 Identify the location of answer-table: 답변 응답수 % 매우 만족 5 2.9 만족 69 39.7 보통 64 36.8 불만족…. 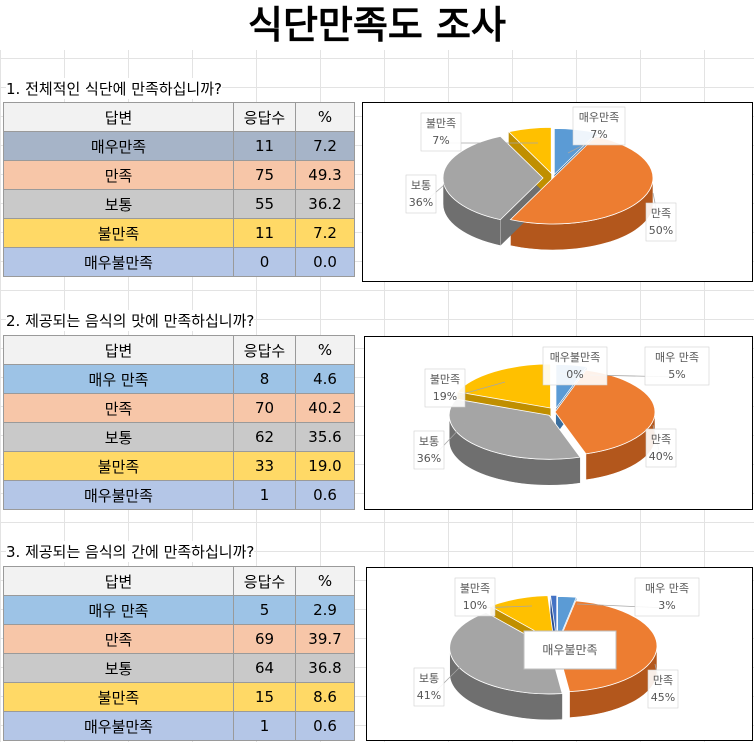
(179, 653).